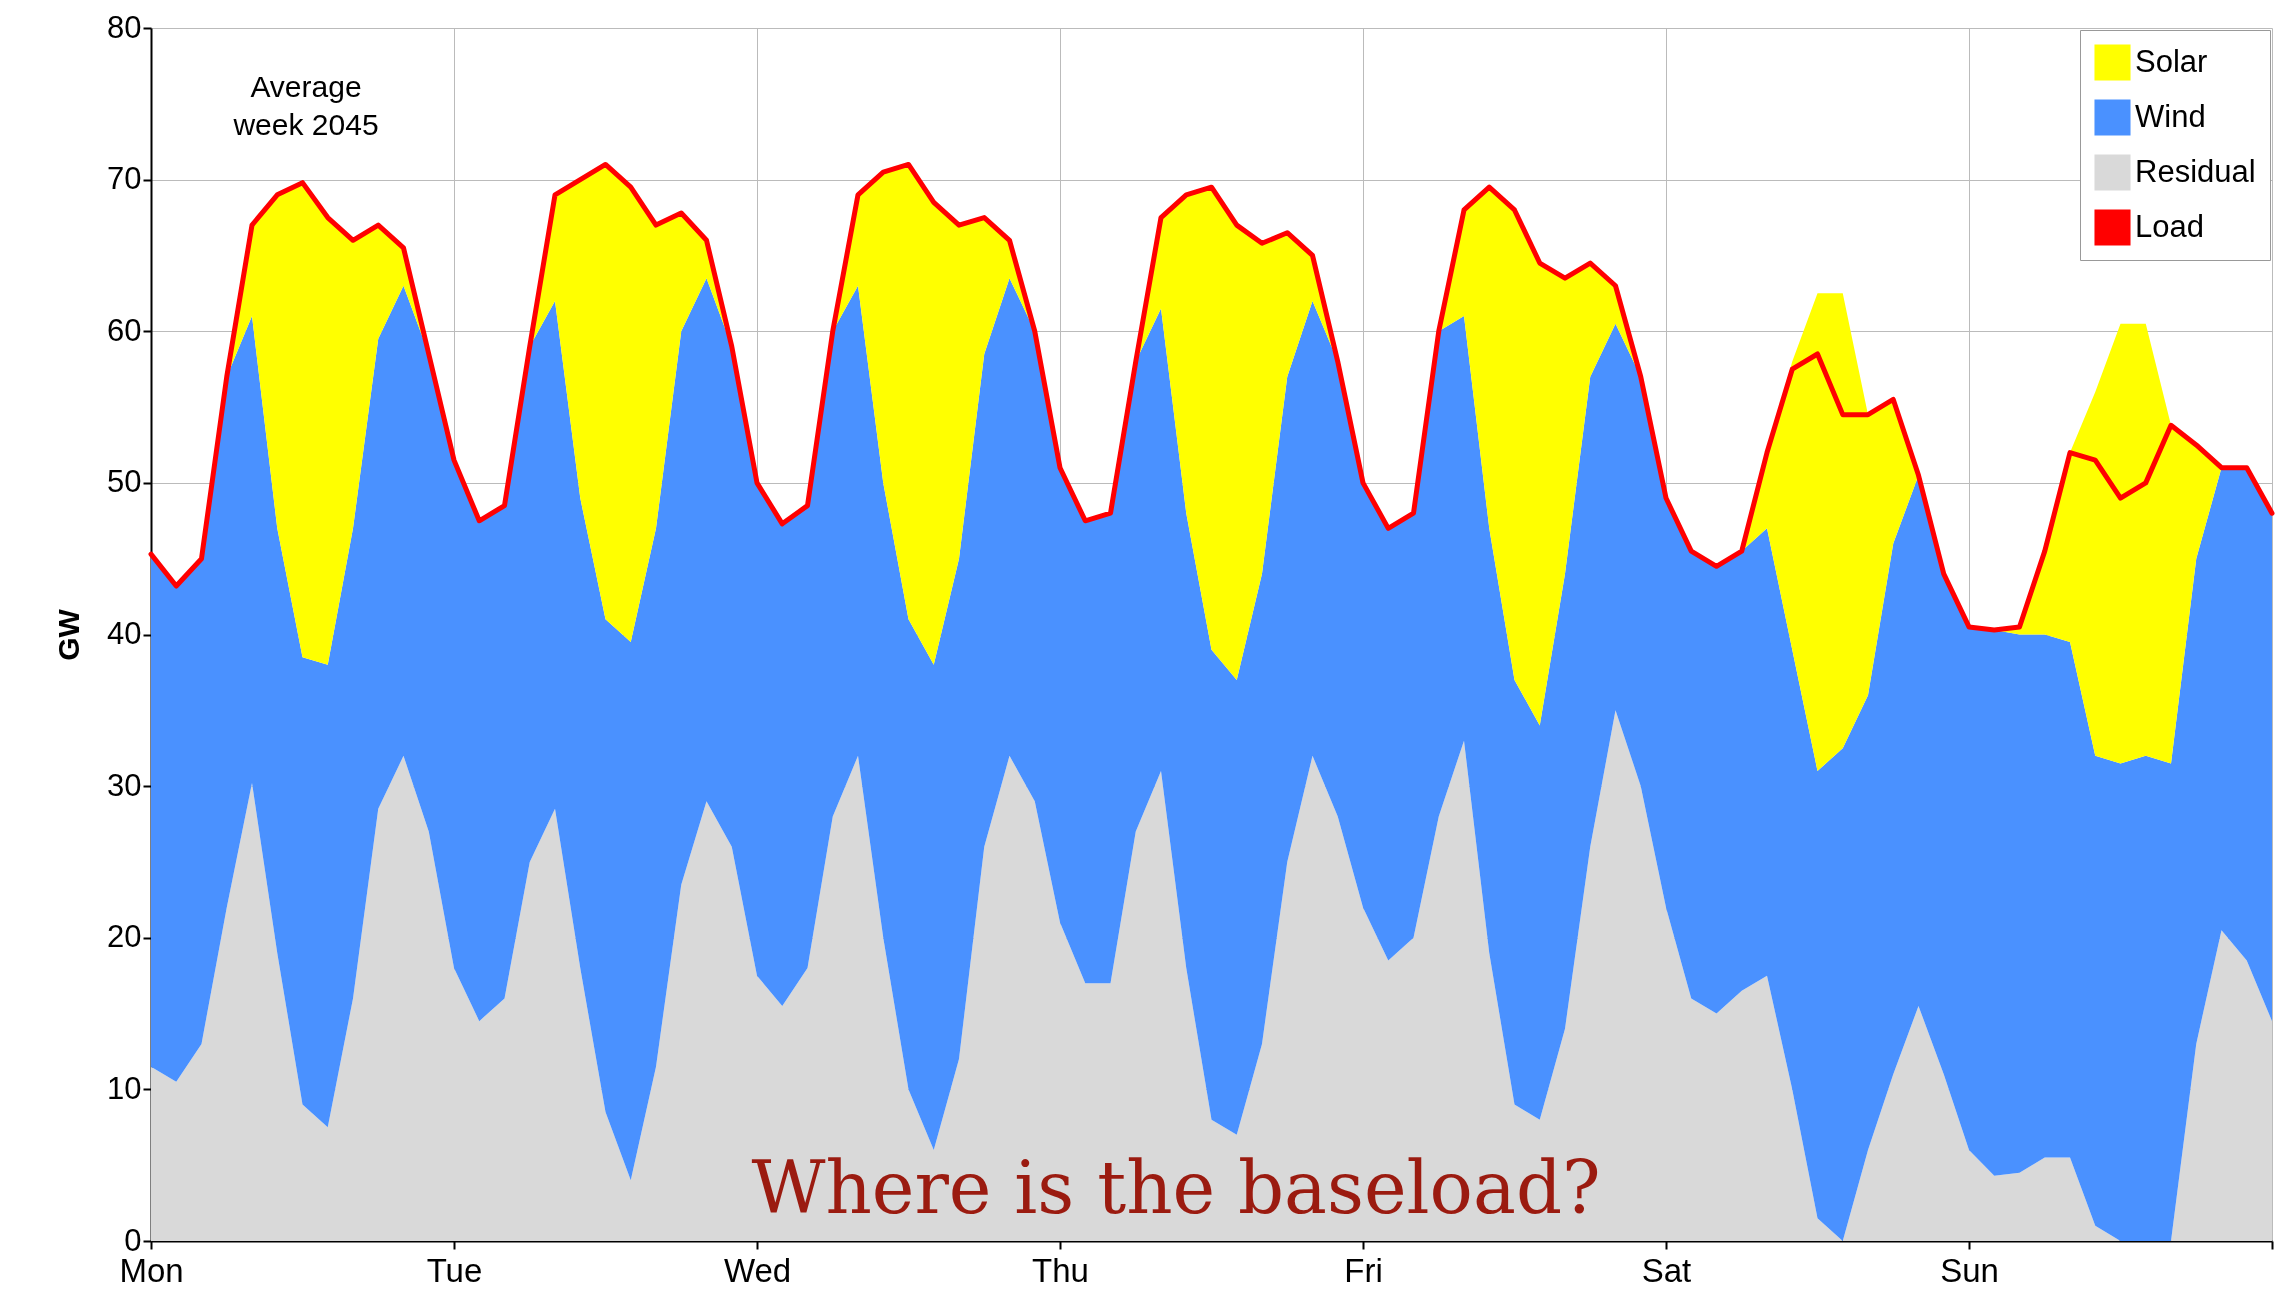 The height and width of the screenshot is (1310, 2277). What do you see at coordinates (1363, 1270) in the screenshot?
I see `x-tick-label: Fri` at bounding box center [1363, 1270].